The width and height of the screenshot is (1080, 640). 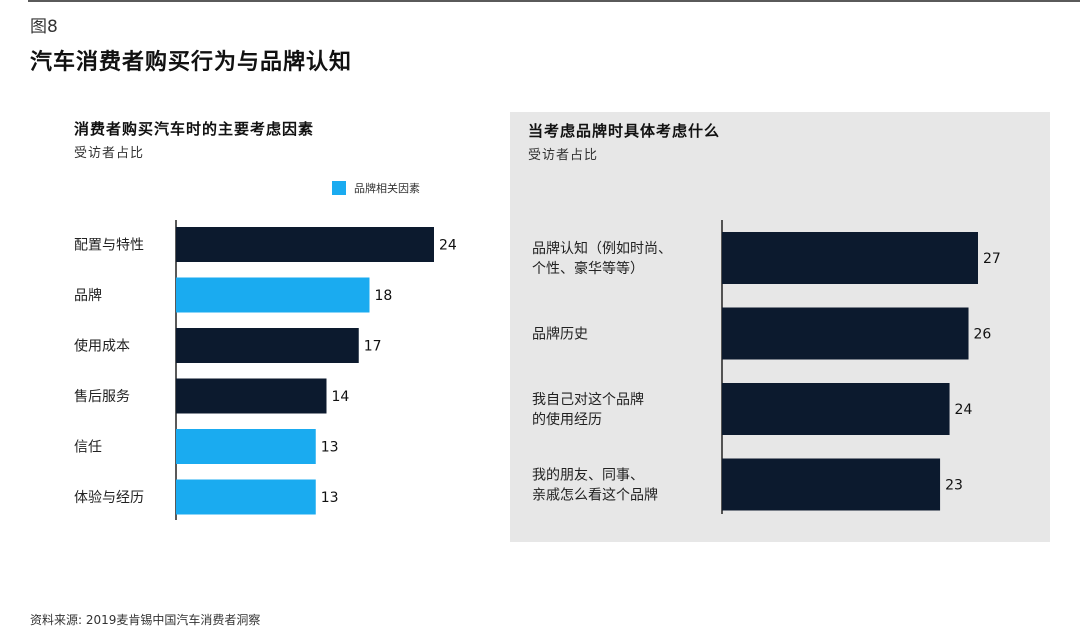 What do you see at coordinates (384, 296) in the screenshot?
I see `left-value-label: 18` at bounding box center [384, 296].